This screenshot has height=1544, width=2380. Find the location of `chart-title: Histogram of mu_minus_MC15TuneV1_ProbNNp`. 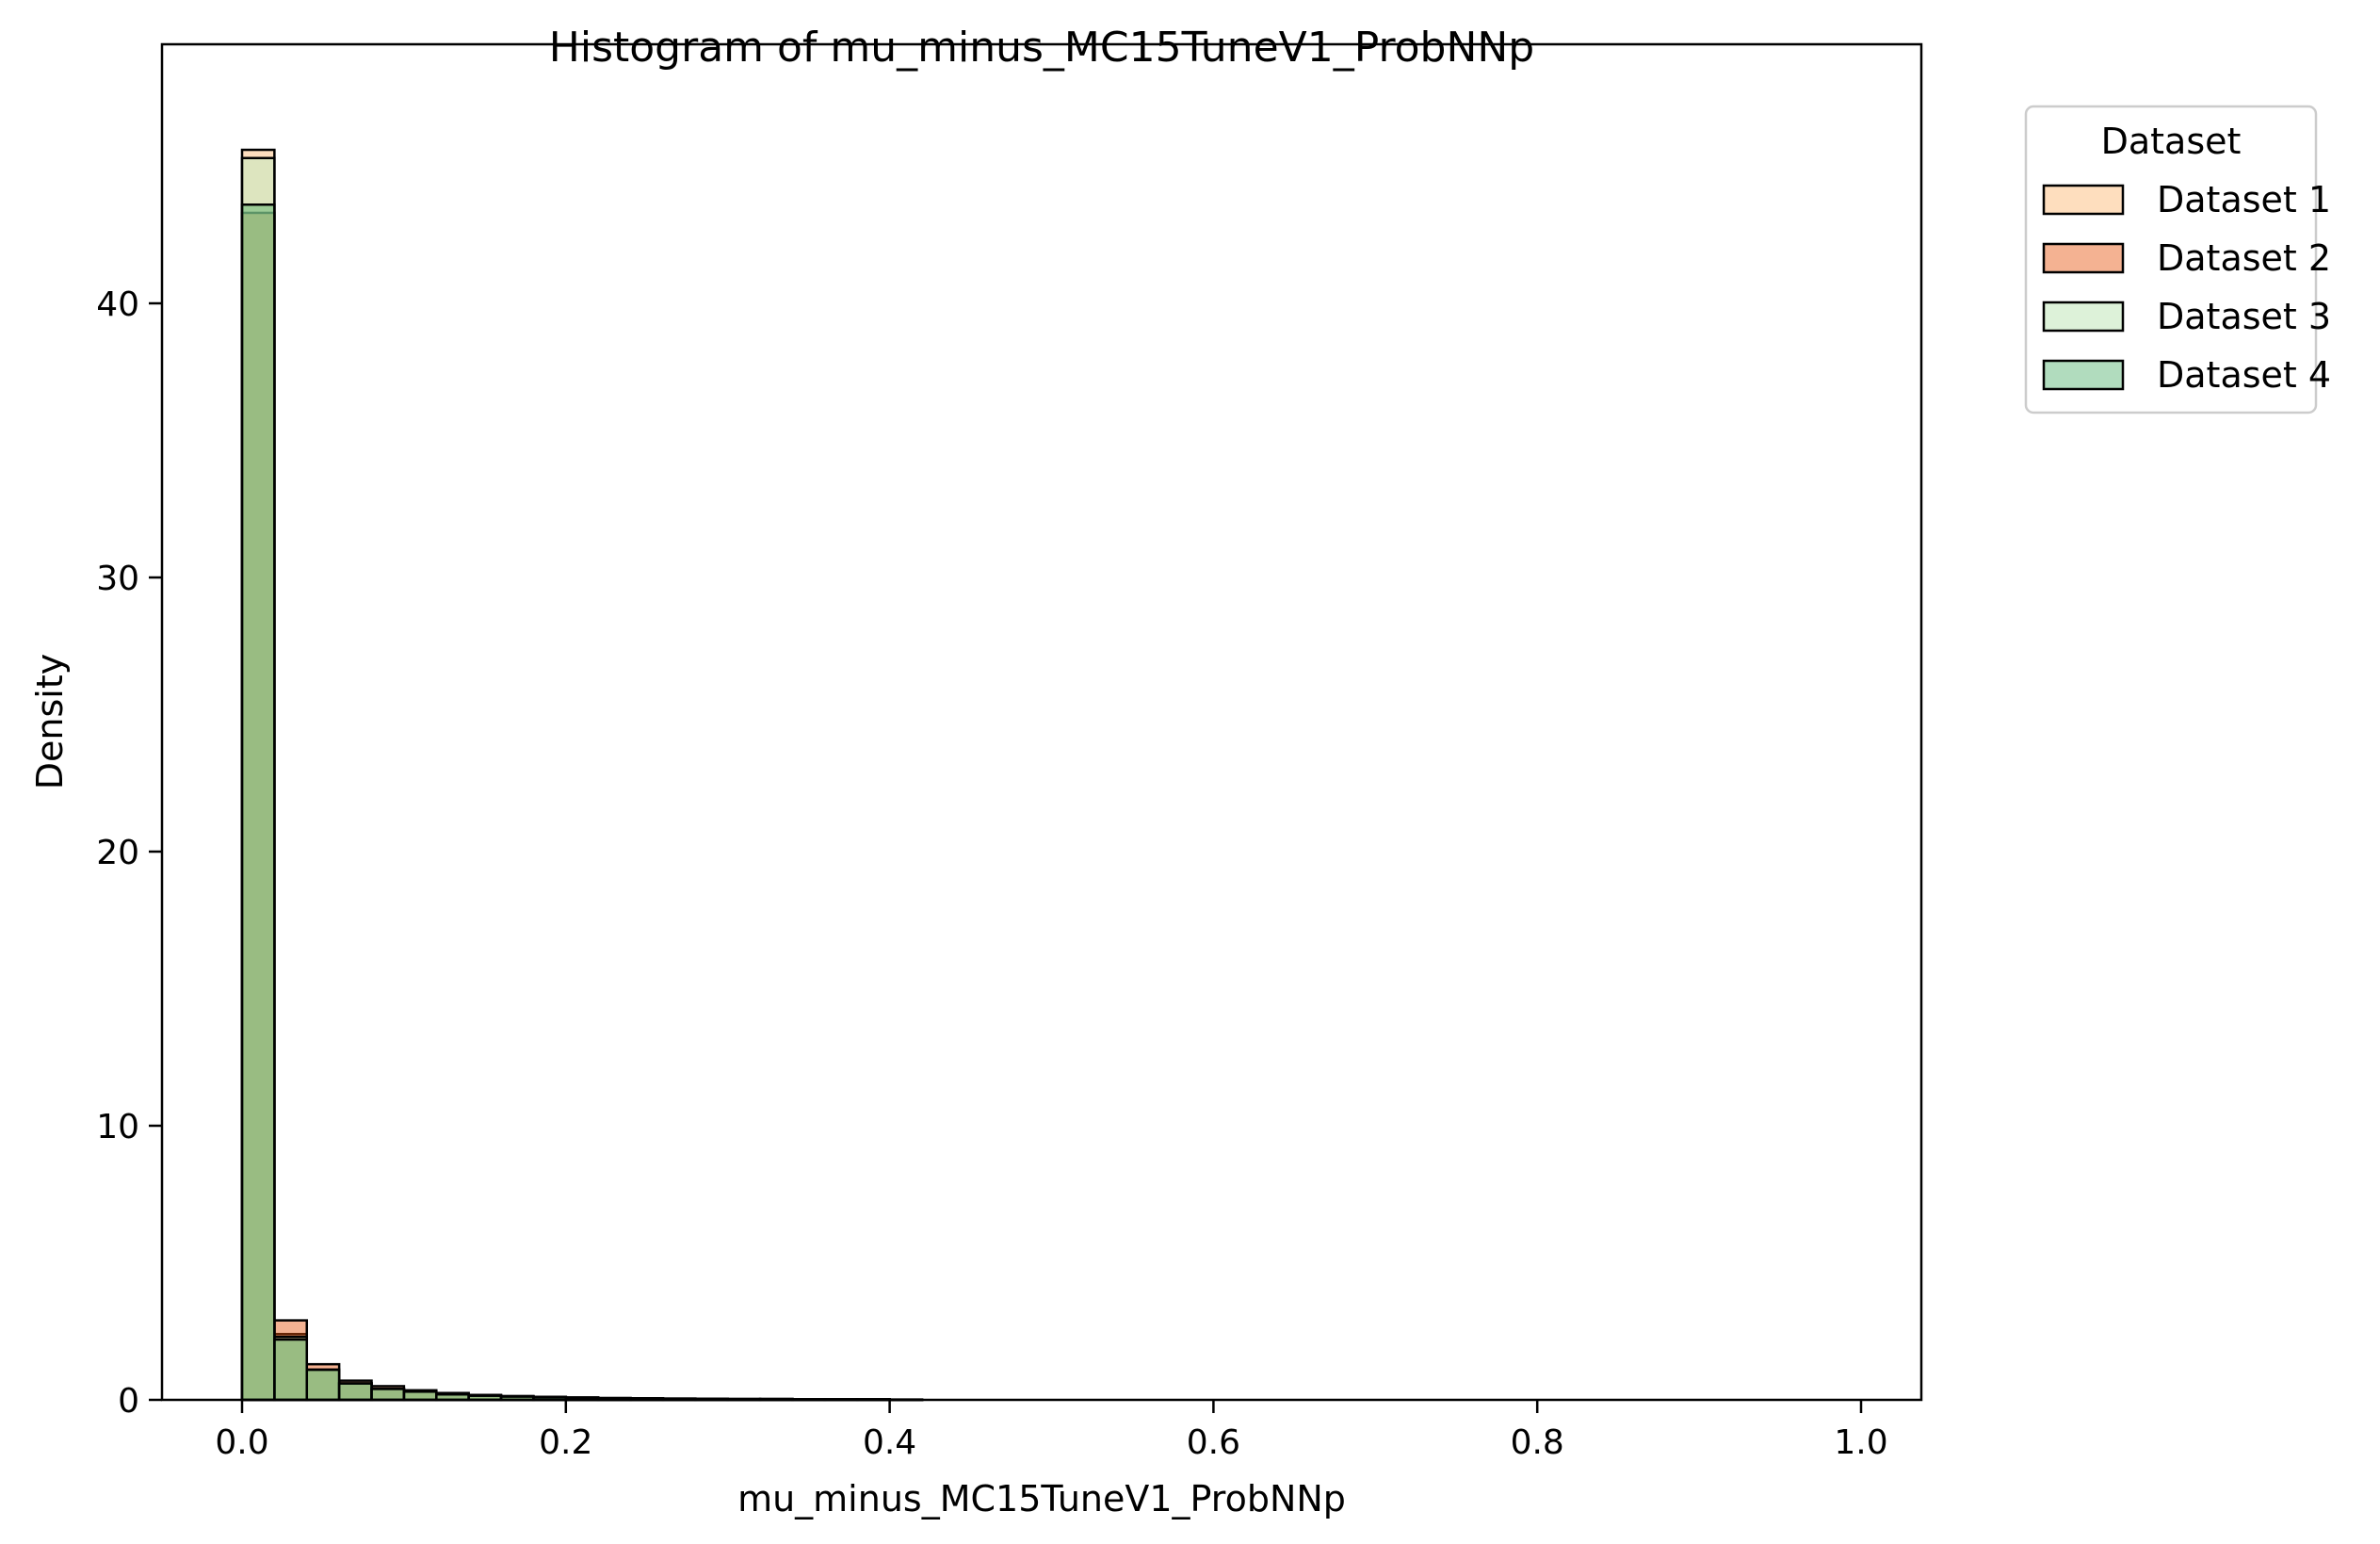

chart-title: Histogram of mu_minus_MC15TuneV1_ProbNNp is located at coordinates (1041, 48).